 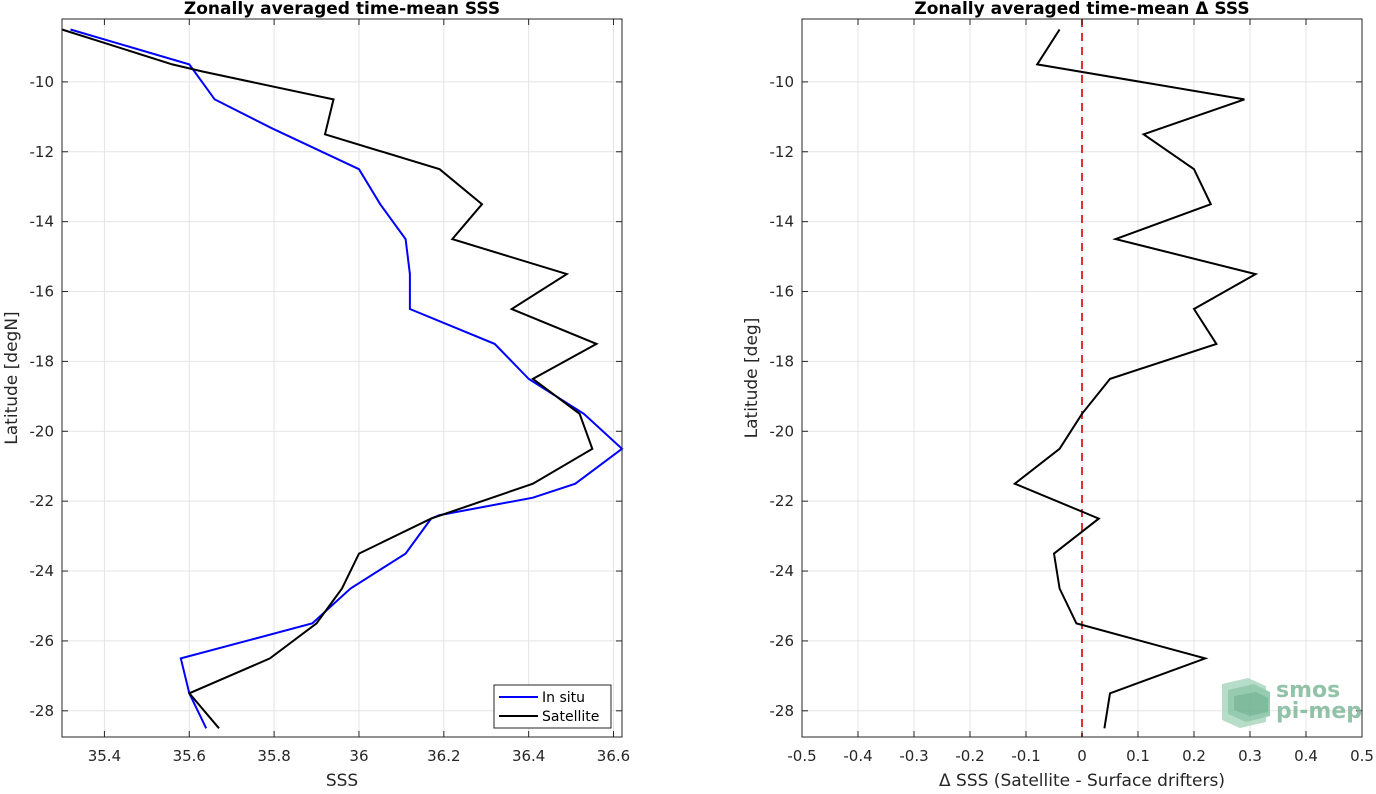 I want to click on x-tick-label: 0.1, so click(x=1138, y=756).